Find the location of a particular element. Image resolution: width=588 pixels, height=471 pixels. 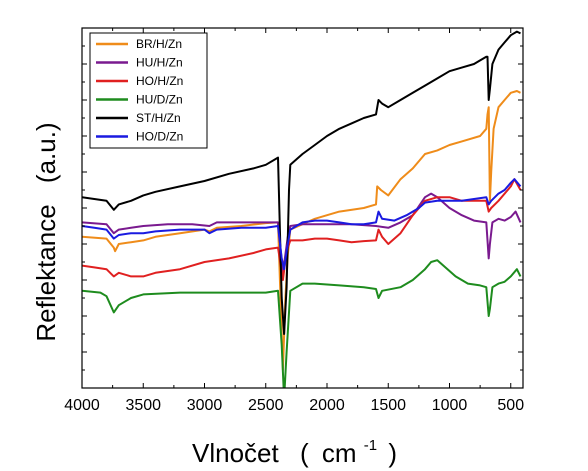

legend-entry: HU/D/Zn is located at coordinates (139, 100).